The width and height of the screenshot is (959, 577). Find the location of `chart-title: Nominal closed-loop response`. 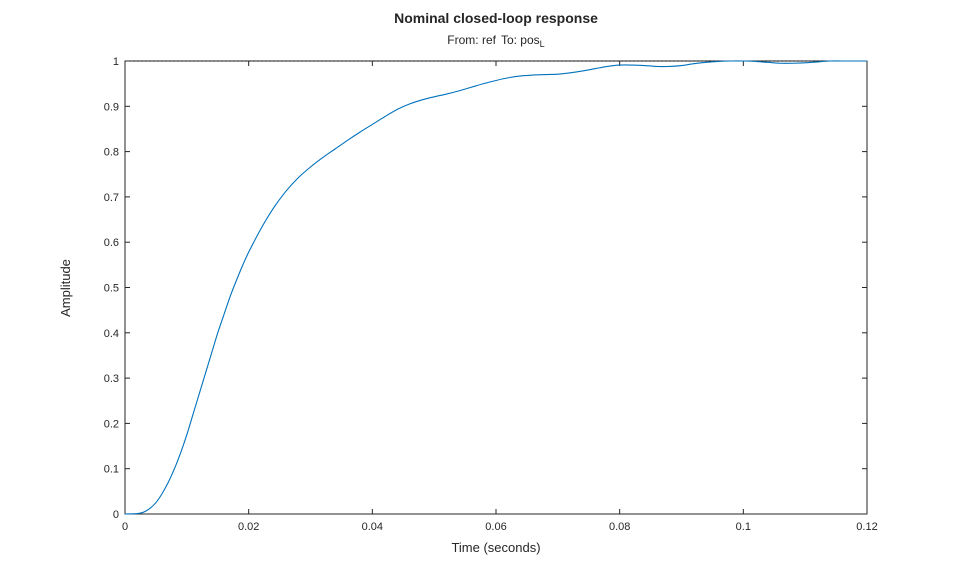

chart-title: Nominal closed-loop response is located at coordinates (496, 18).